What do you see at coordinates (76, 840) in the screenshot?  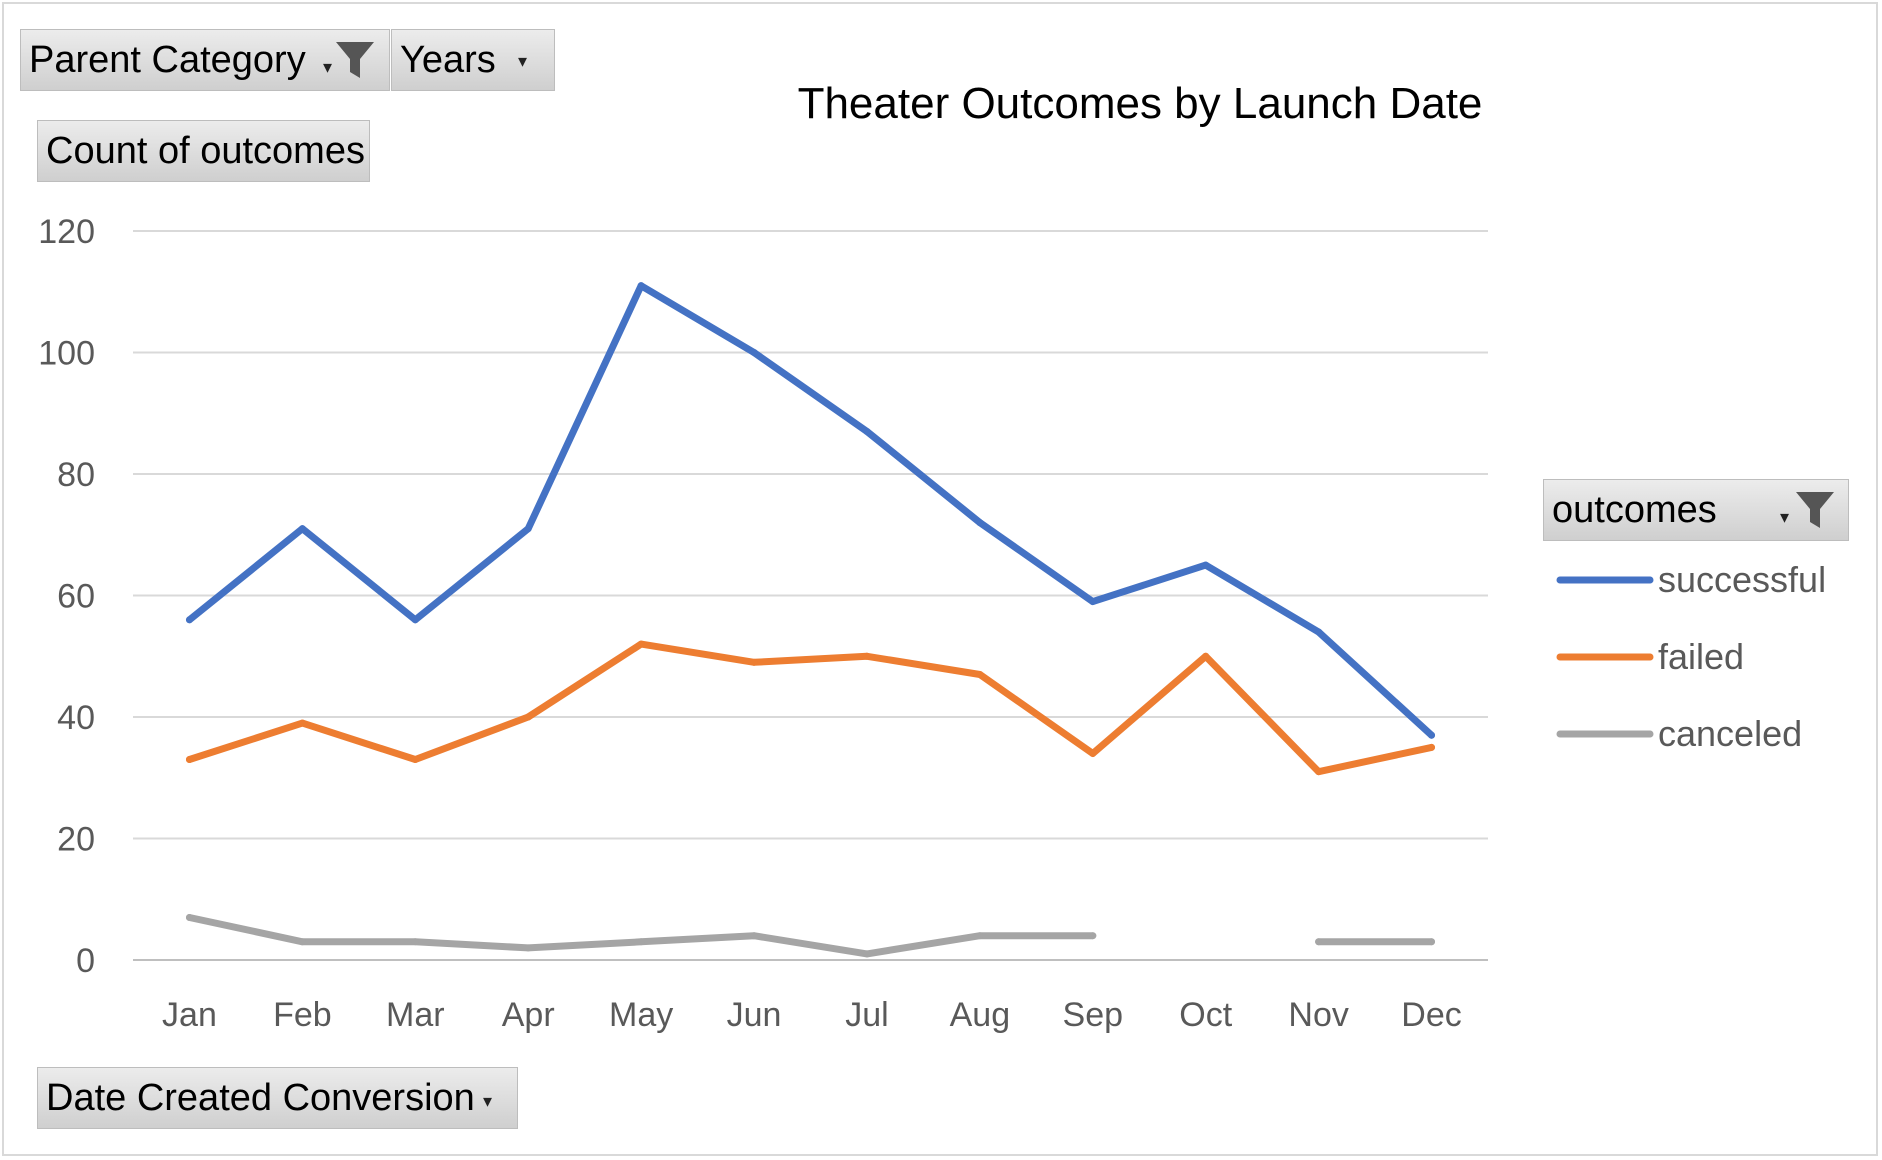 I see `y-tick-label: 20` at bounding box center [76, 840].